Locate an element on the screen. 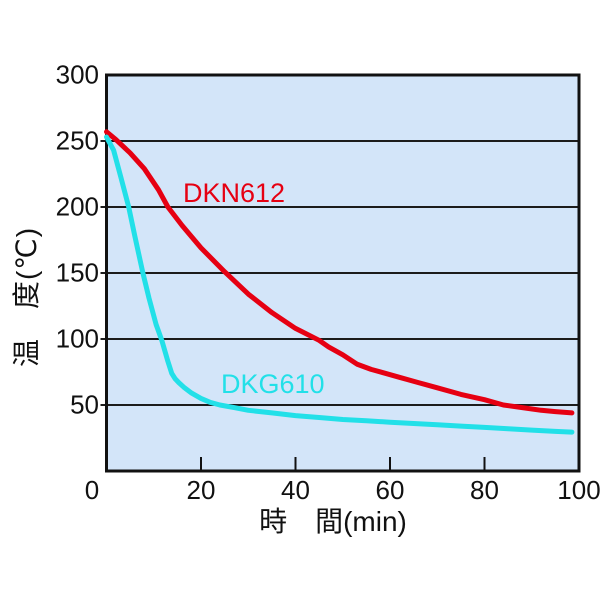 The width and height of the screenshot is (600, 600). x-axis-title: 時 間(min) is located at coordinates (333, 521).